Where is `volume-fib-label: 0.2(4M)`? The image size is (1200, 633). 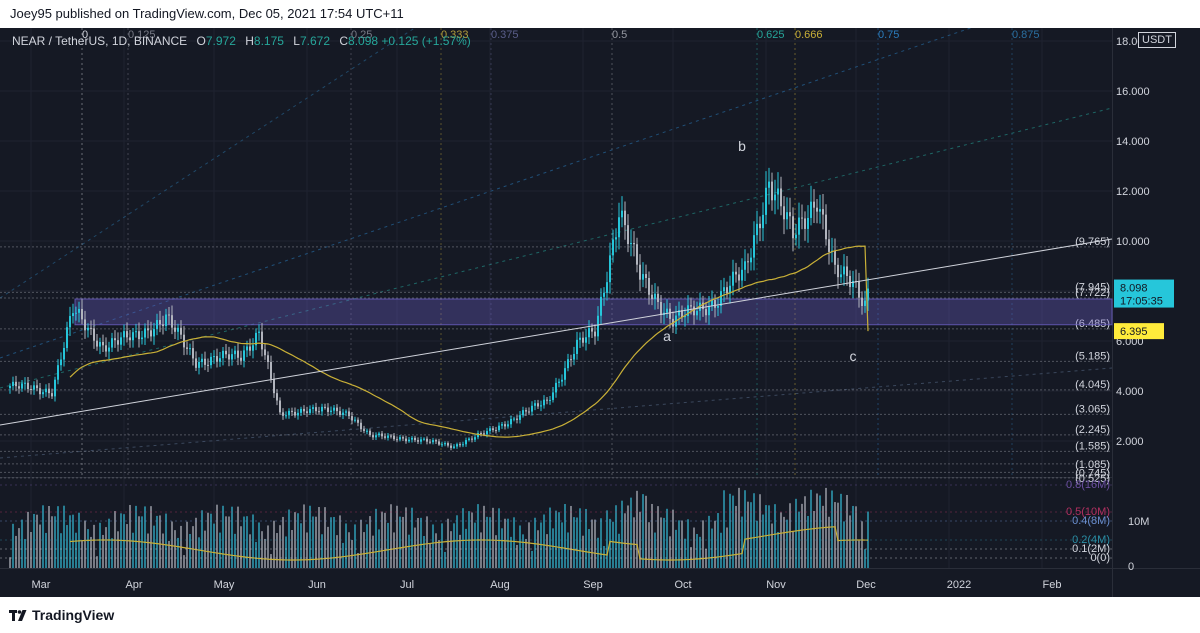
volume-fib-label: 0.2(4M) is located at coordinates (1091, 540).